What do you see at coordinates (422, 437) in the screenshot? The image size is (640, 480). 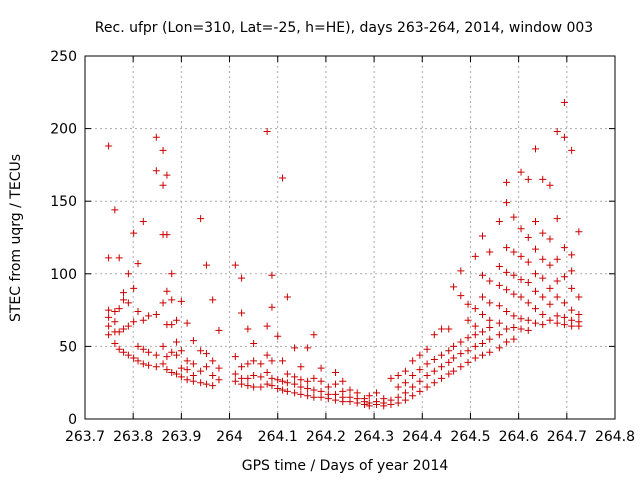 I see `x-tick-label: 264.4` at bounding box center [422, 437].